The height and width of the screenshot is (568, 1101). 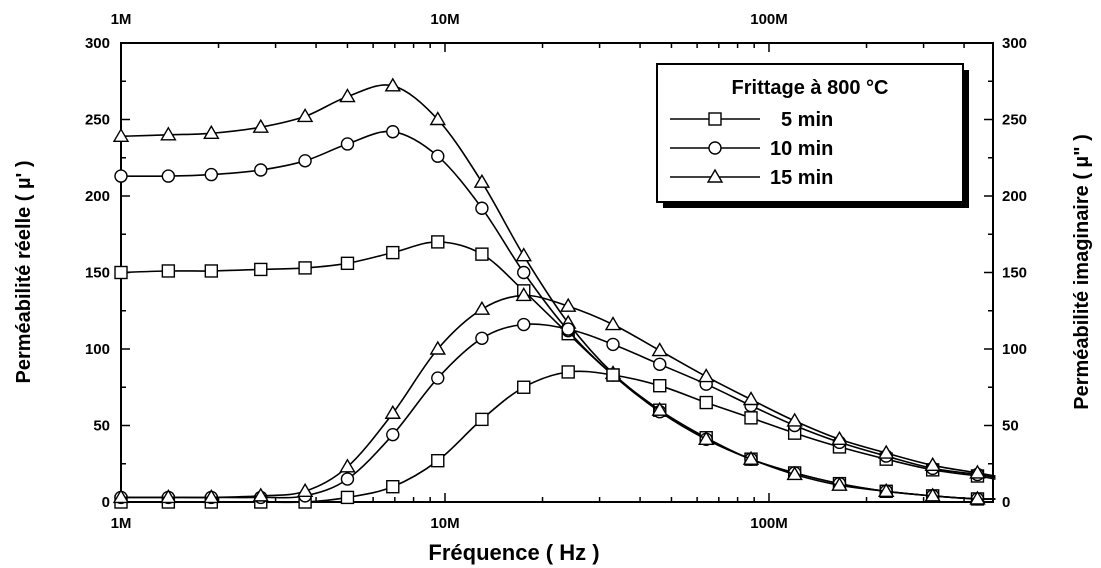 I want to click on legend-label-15min: 15 min, so click(x=801, y=178).